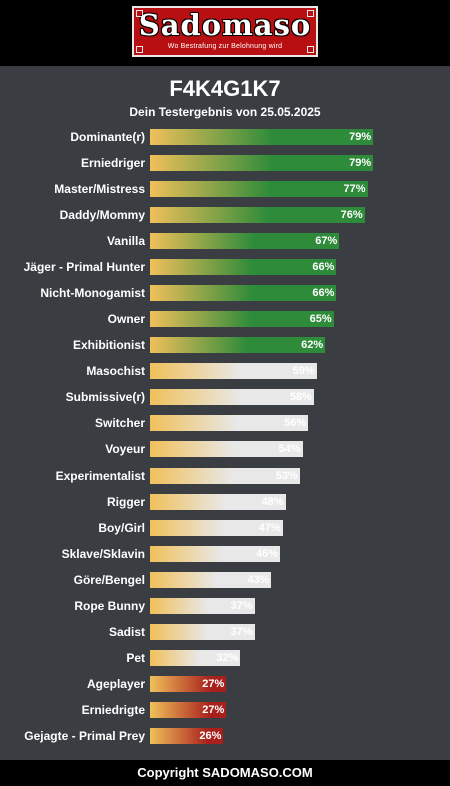 The width and height of the screenshot is (450, 786). What do you see at coordinates (115, 371) in the screenshot?
I see `category-label: Masochist` at bounding box center [115, 371].